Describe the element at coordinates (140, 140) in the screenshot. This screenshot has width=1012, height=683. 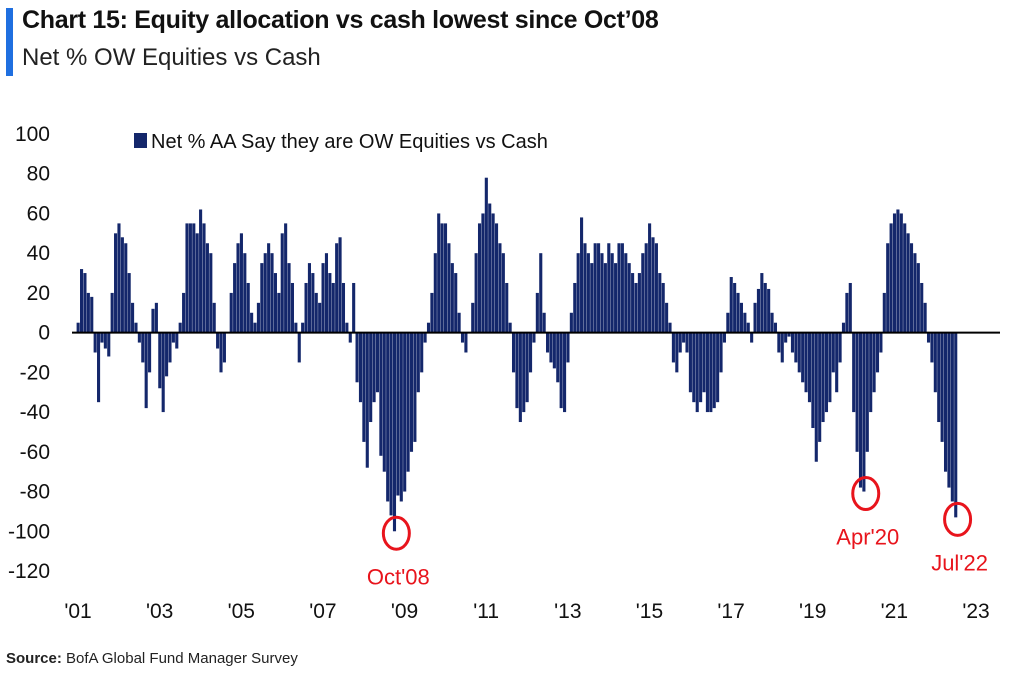
I see `legend-swatch` at that location.